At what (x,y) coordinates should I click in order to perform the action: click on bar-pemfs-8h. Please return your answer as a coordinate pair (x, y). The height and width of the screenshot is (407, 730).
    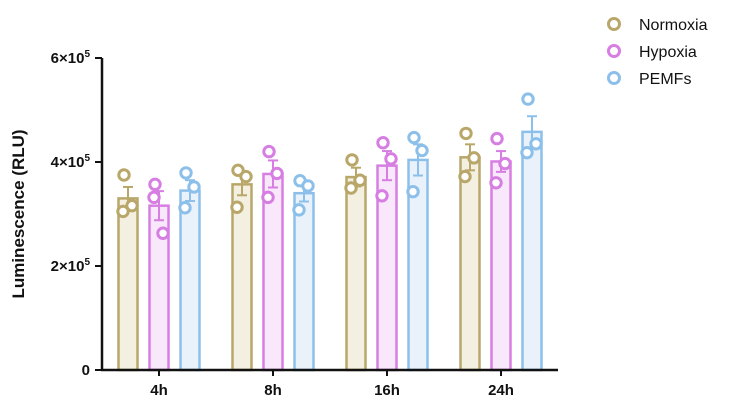
    Looking at the image, I should click on (304, 281).